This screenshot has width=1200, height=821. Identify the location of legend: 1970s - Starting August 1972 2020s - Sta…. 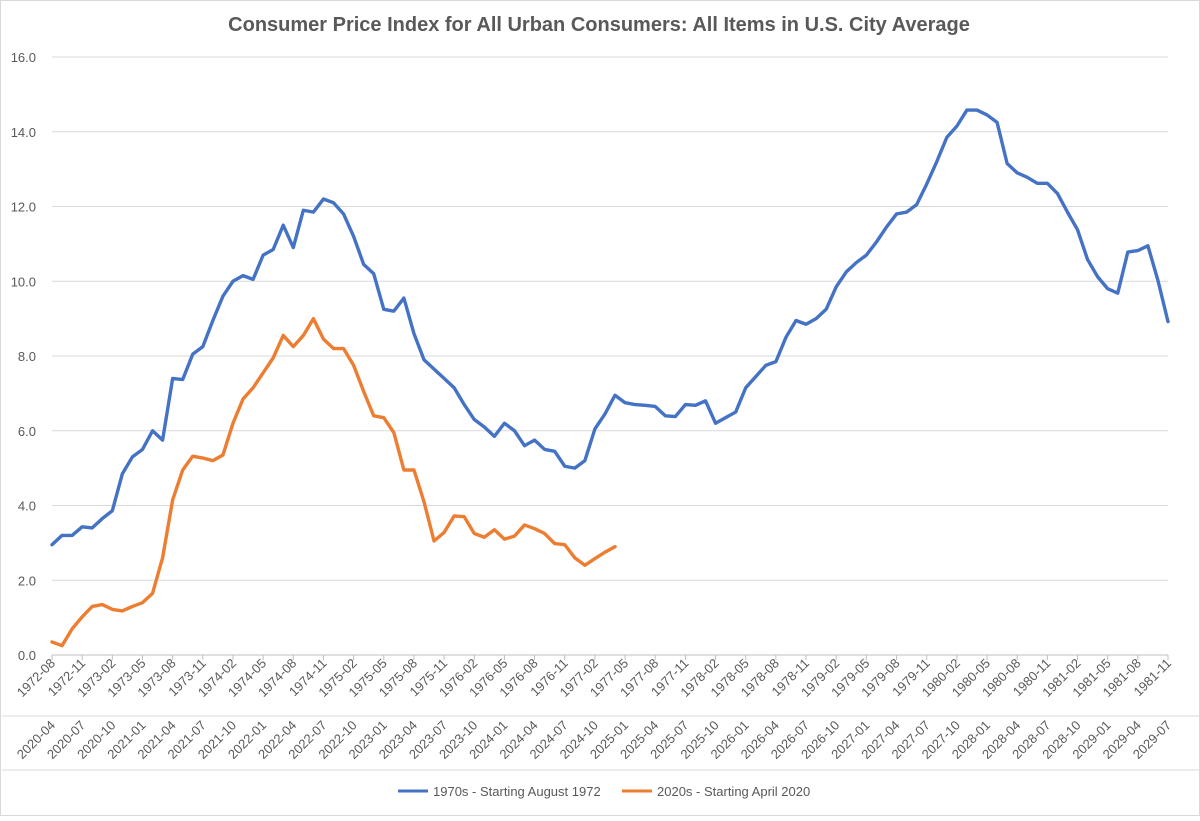
(604, 791).